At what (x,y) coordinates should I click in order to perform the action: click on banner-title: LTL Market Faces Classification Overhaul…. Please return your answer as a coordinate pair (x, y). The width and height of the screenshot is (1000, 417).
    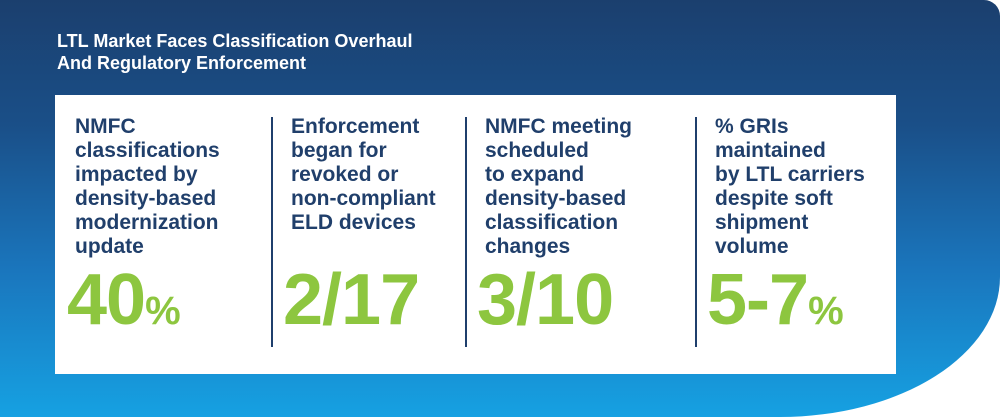
    Looking at the image, I should click on (234, 52).